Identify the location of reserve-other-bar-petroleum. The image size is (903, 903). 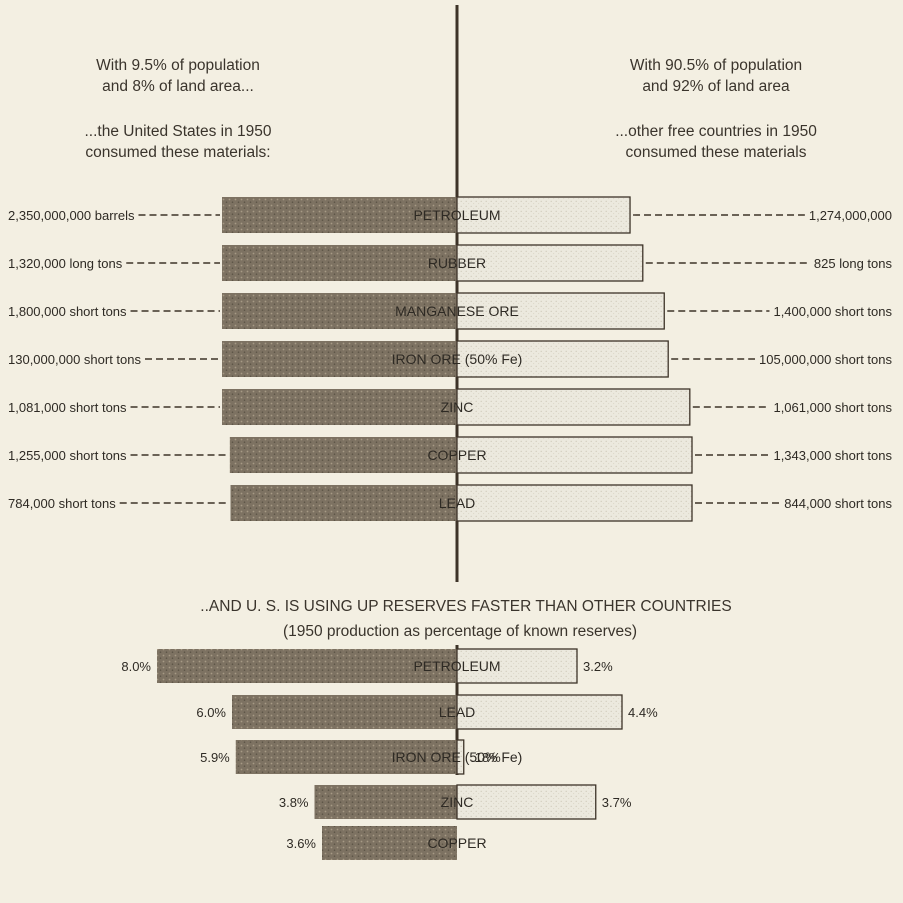
(517, 666).